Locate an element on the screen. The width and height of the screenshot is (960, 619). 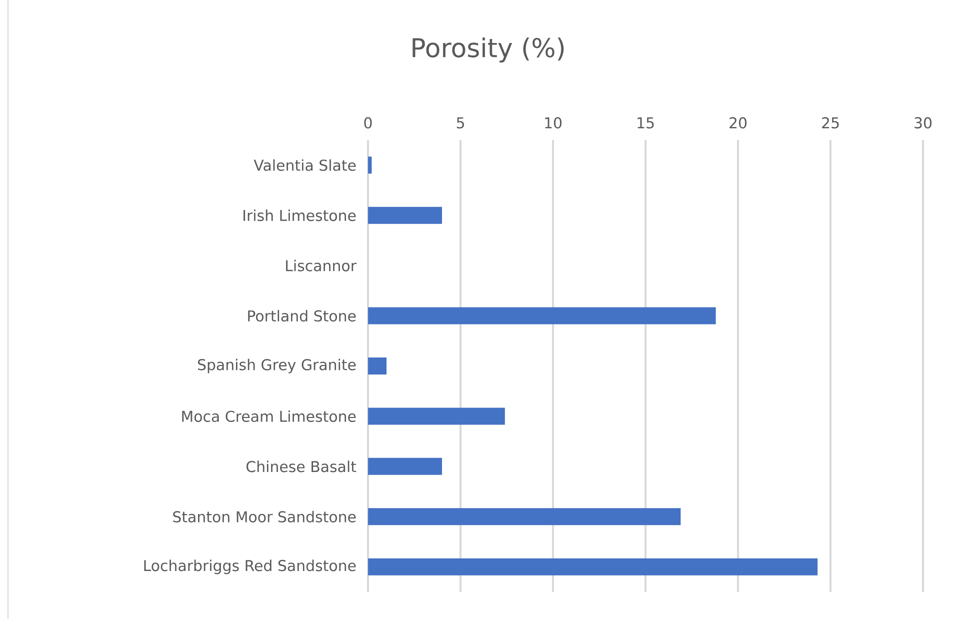
x-tick-label: 20 is located at coordinates (738, 122).